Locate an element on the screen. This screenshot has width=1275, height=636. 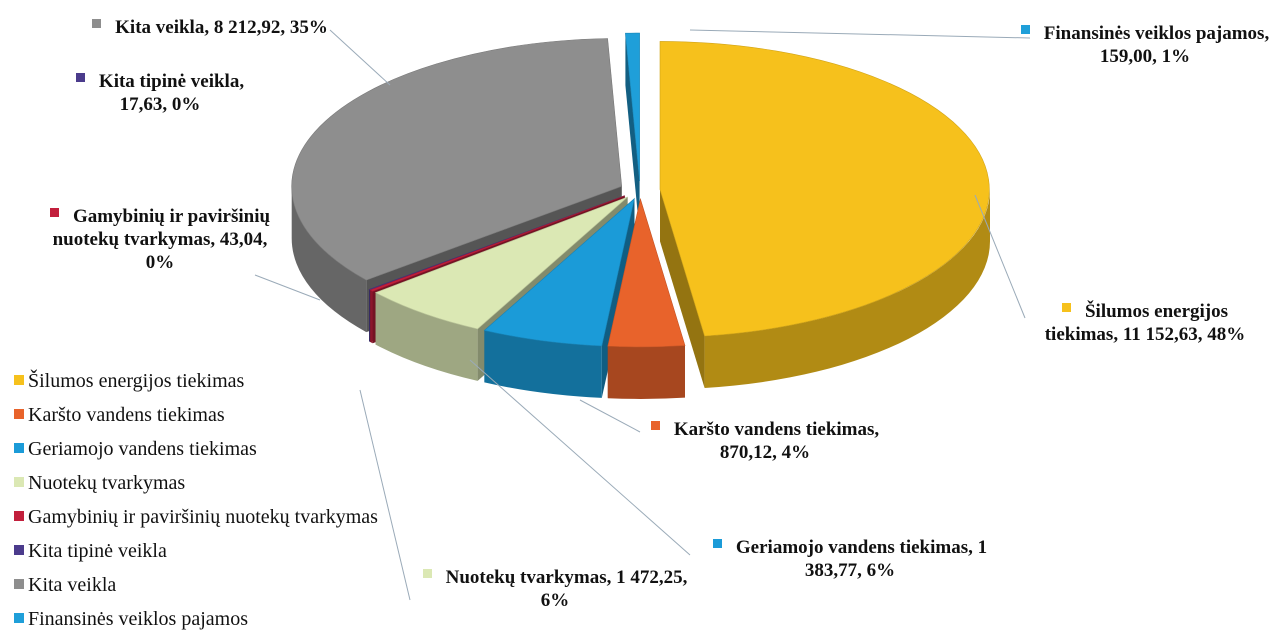
legend-item: Geriamojo vandens tiekimas is located at coordinates (196, 449).